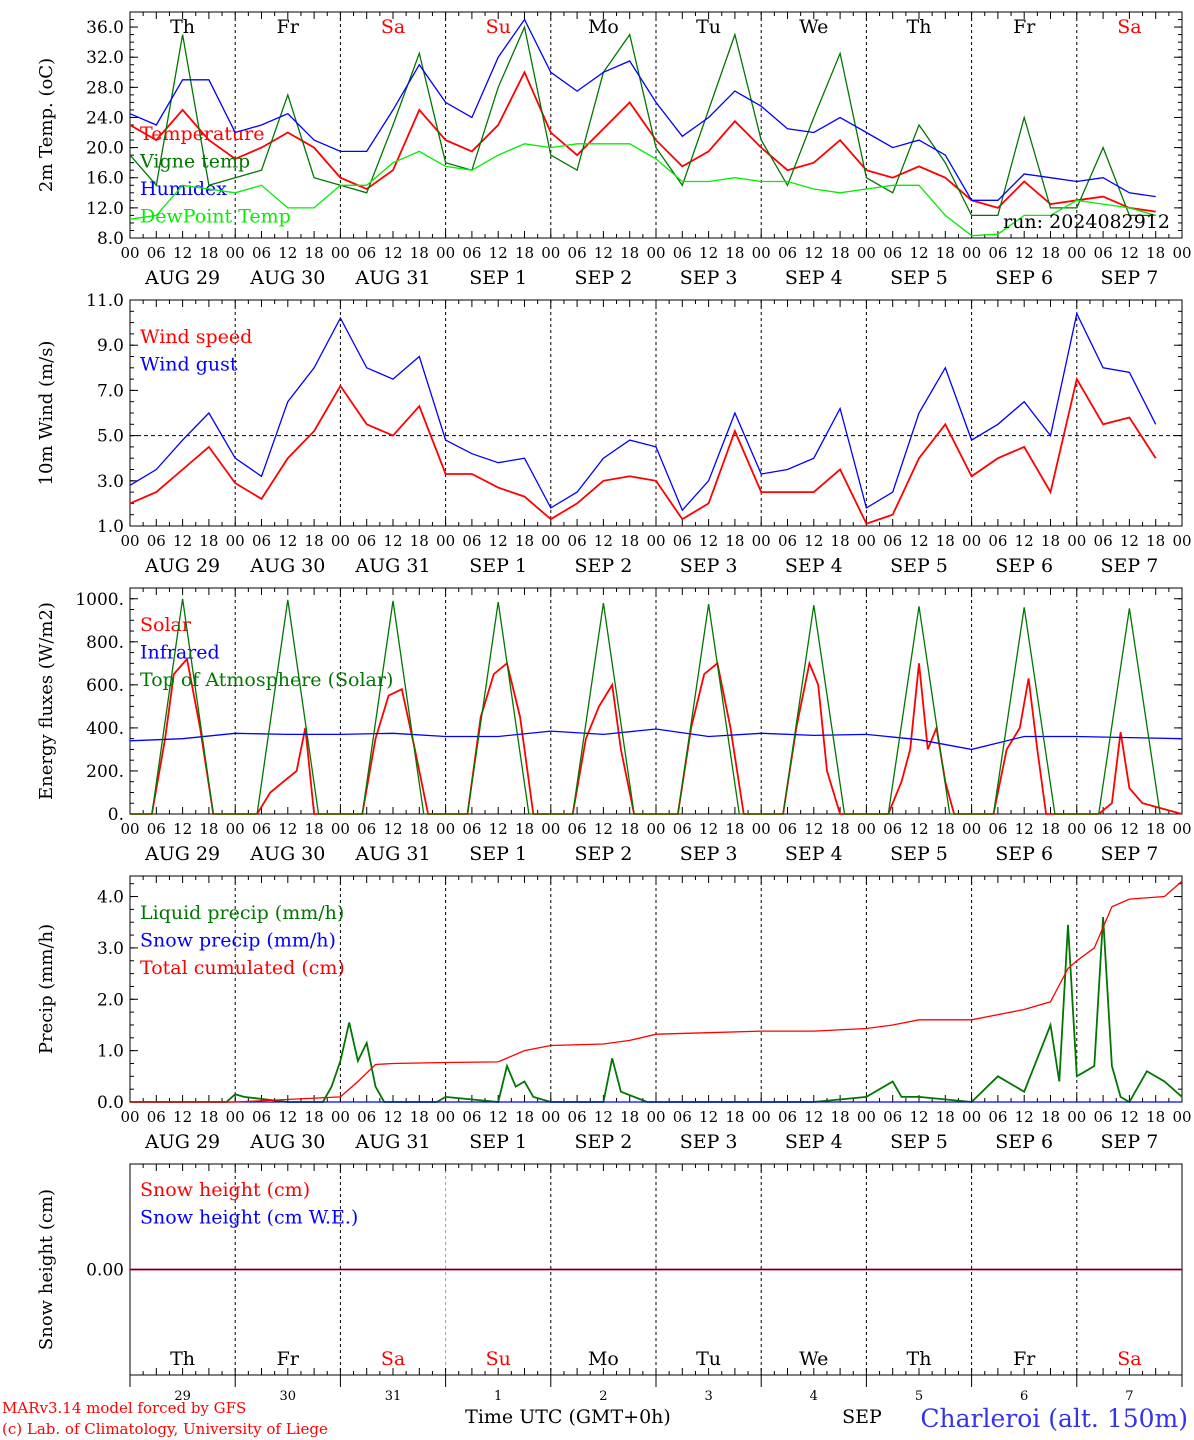  What do you see at coordinates (182, 27) in the screenshot?
I see `weekday-label: Th` at bounding box center [182, 27].